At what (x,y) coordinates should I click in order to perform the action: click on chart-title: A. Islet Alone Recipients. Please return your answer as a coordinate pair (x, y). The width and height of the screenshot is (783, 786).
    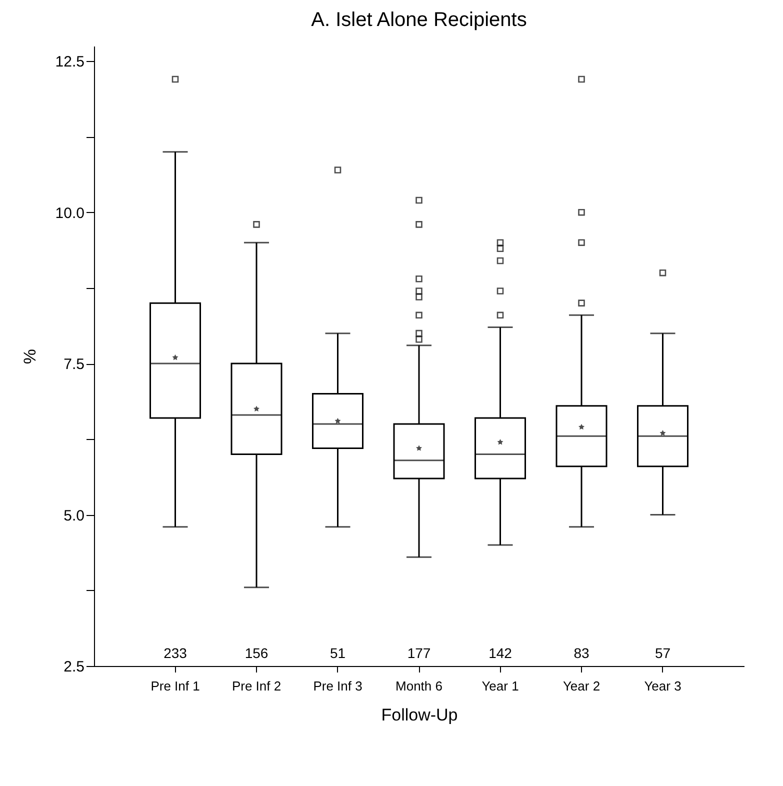
    Looking at the image, I should click on (419, 20).